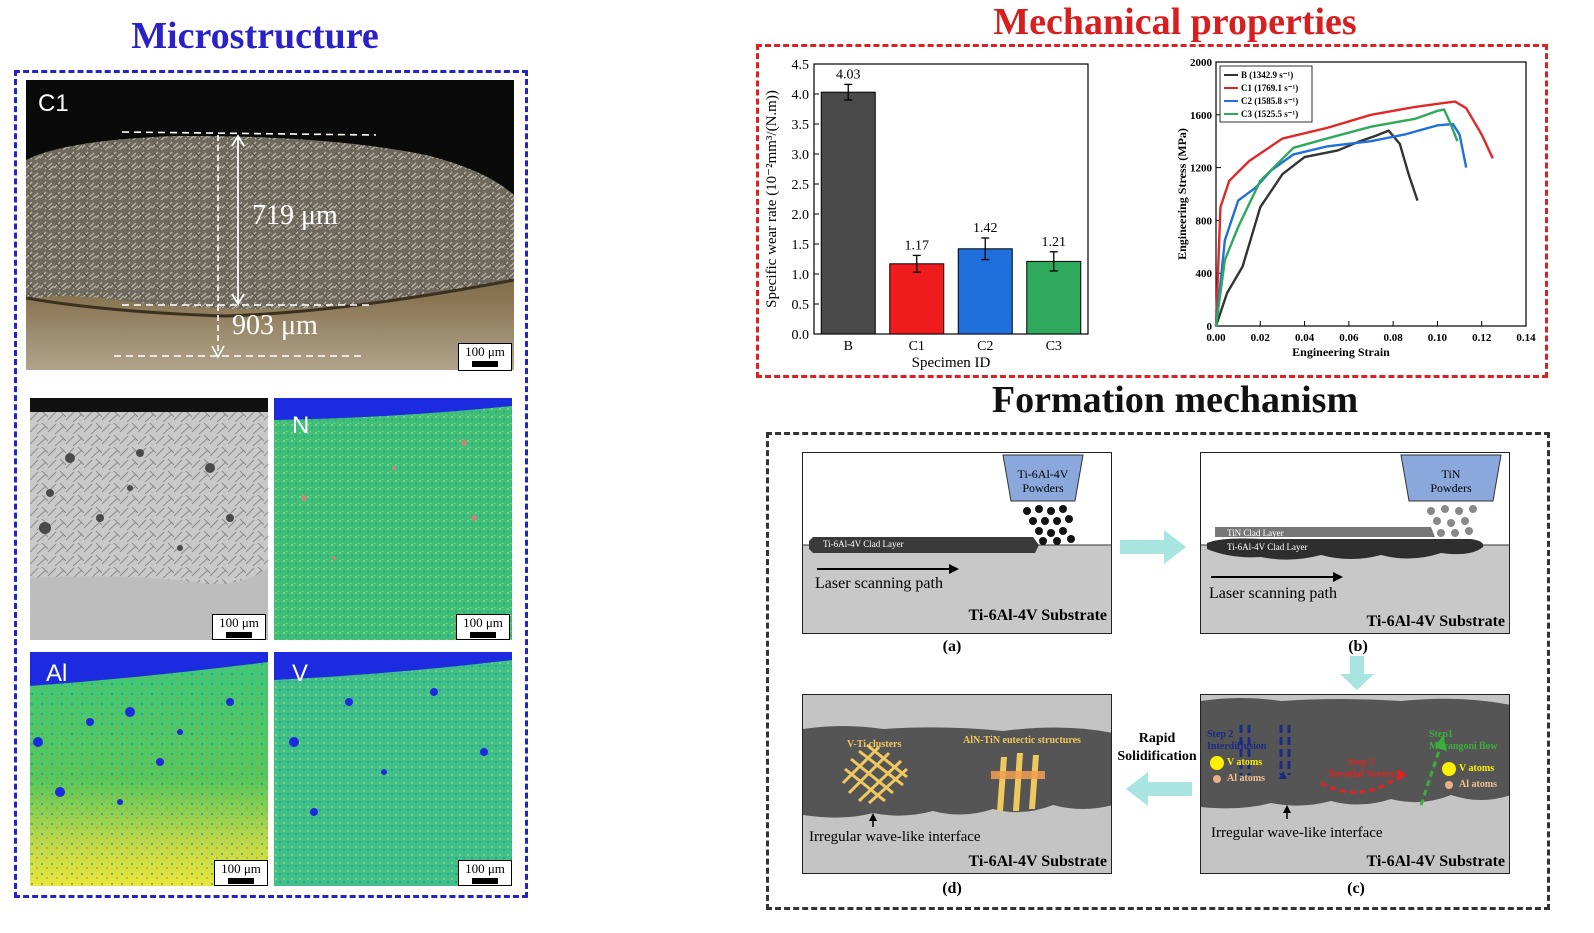 The width and height of the screenshot is (1594, 933). Describe the element at coordinates (1482, 338) in the screenshot. I see `x-tick-label: 0.12` at that location.